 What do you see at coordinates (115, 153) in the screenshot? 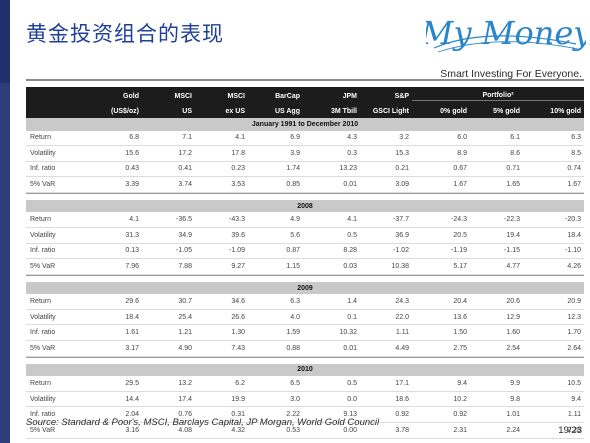
I see `table-cell: 15.6` at bounding box center [115, 153].